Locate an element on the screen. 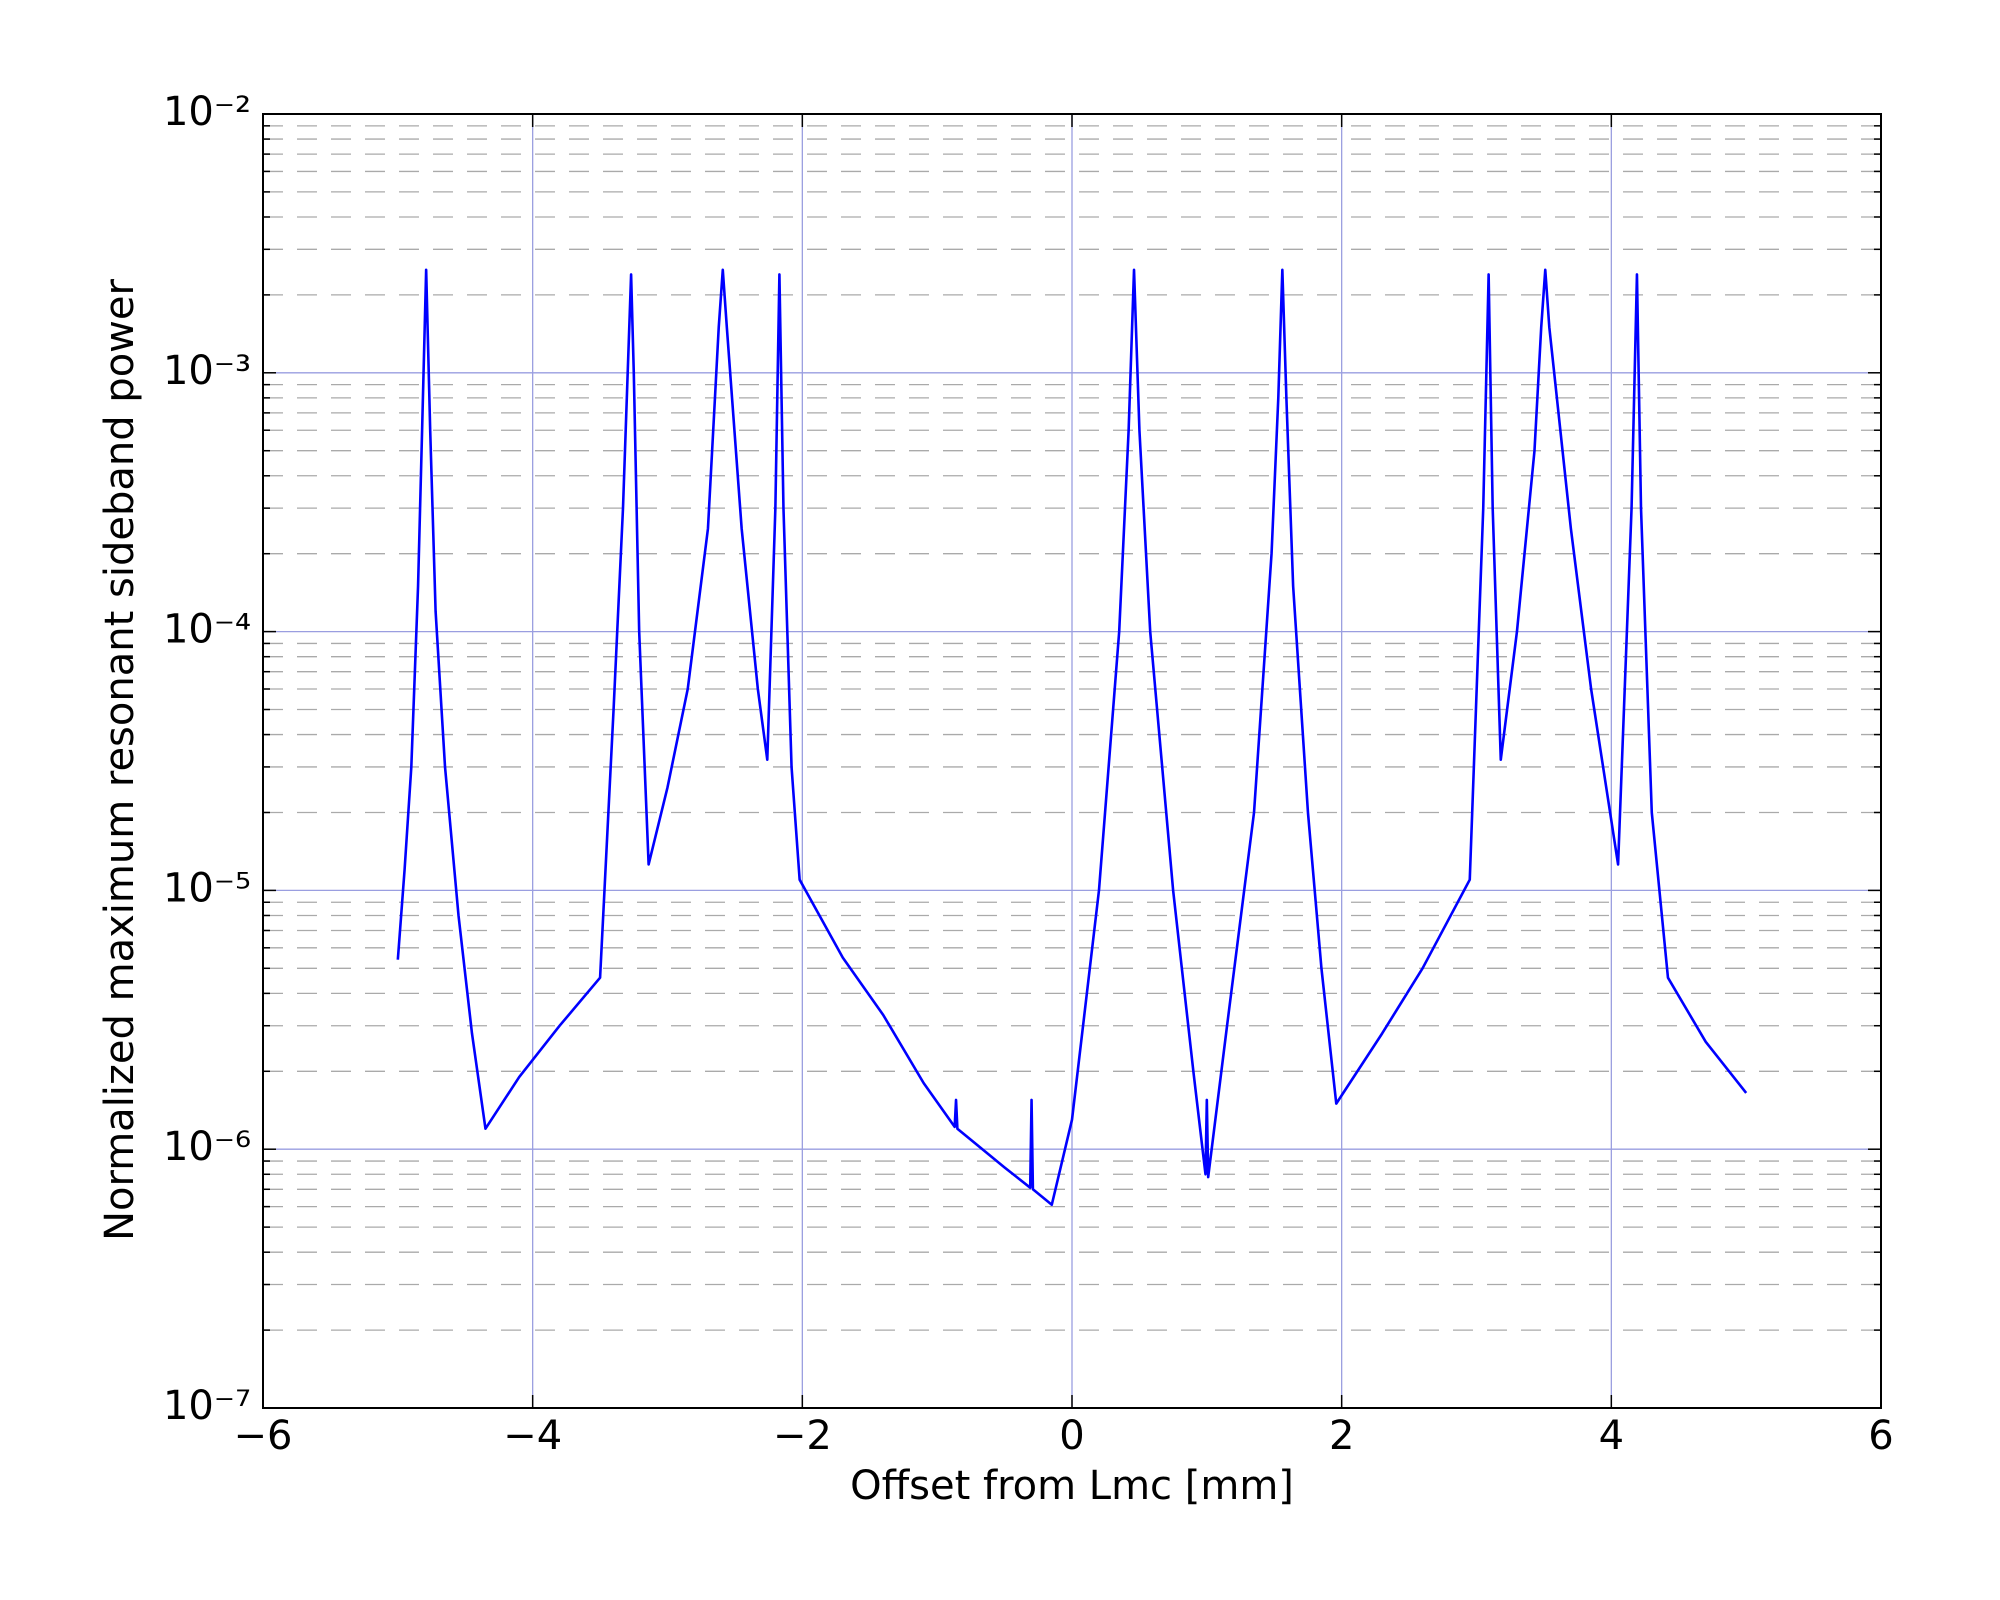 The image size is (2000, 1600). x-tick-label: −6 is located at coordinates (263, 1436).